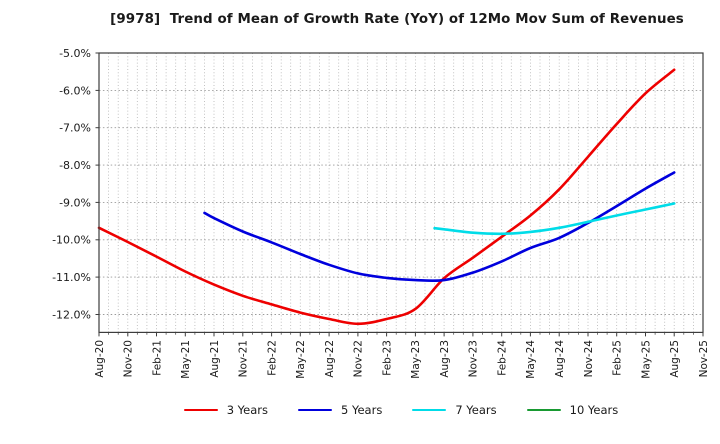  I want to click on chart-legend: 3 Years 5 Years 7 Years 10 Years, so click(401, 410).